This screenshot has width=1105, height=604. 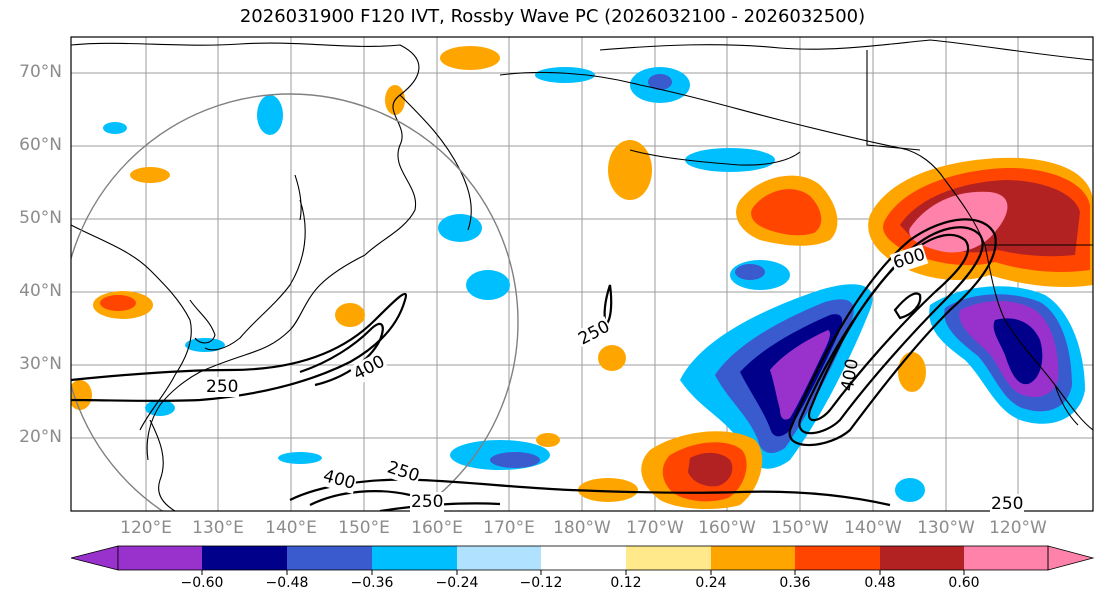 I want to click on lat-label-30n: 30°N, so click(x=40, y=364).